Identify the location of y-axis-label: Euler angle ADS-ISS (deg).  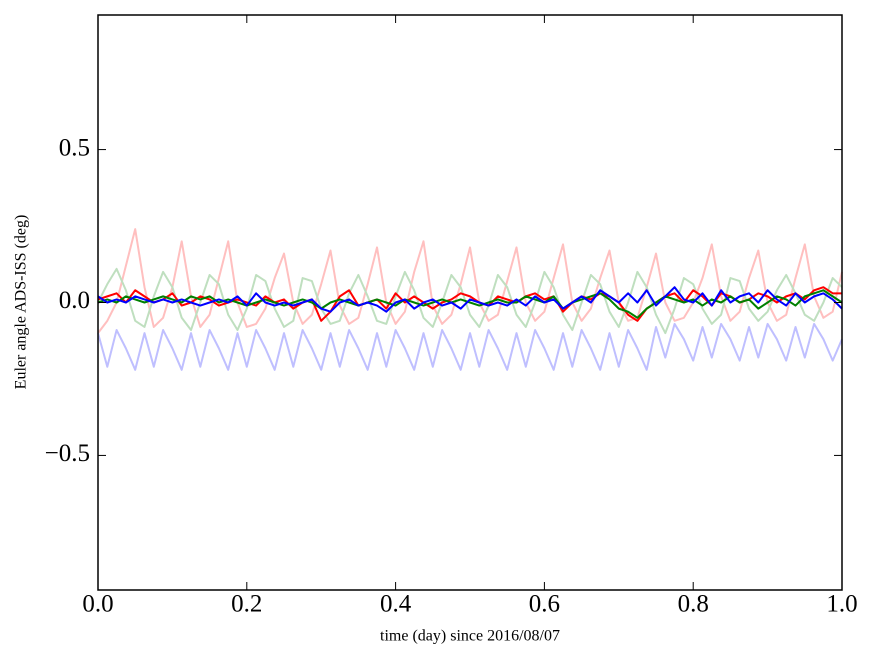
(21, 302).